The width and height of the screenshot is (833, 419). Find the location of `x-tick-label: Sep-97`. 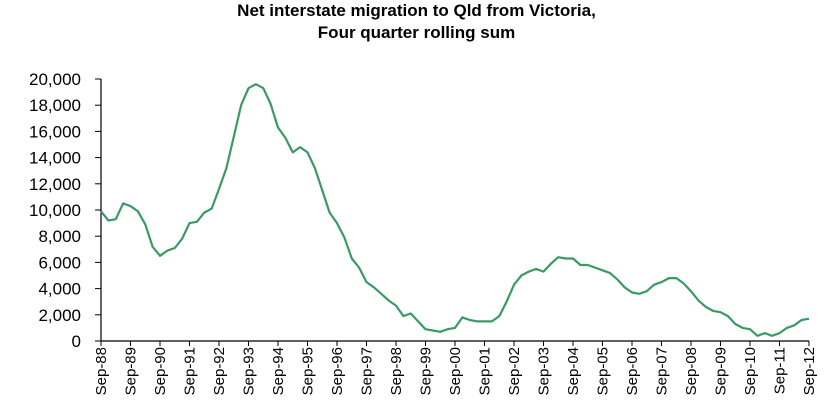

x-tick-label: Sep-97 is located at coordinates (367, 371).